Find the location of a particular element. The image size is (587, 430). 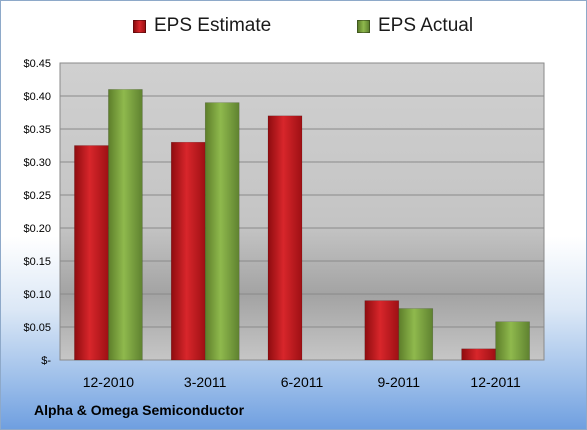

x-tick-label: 3-2011 is located at coordinates (205, 382).